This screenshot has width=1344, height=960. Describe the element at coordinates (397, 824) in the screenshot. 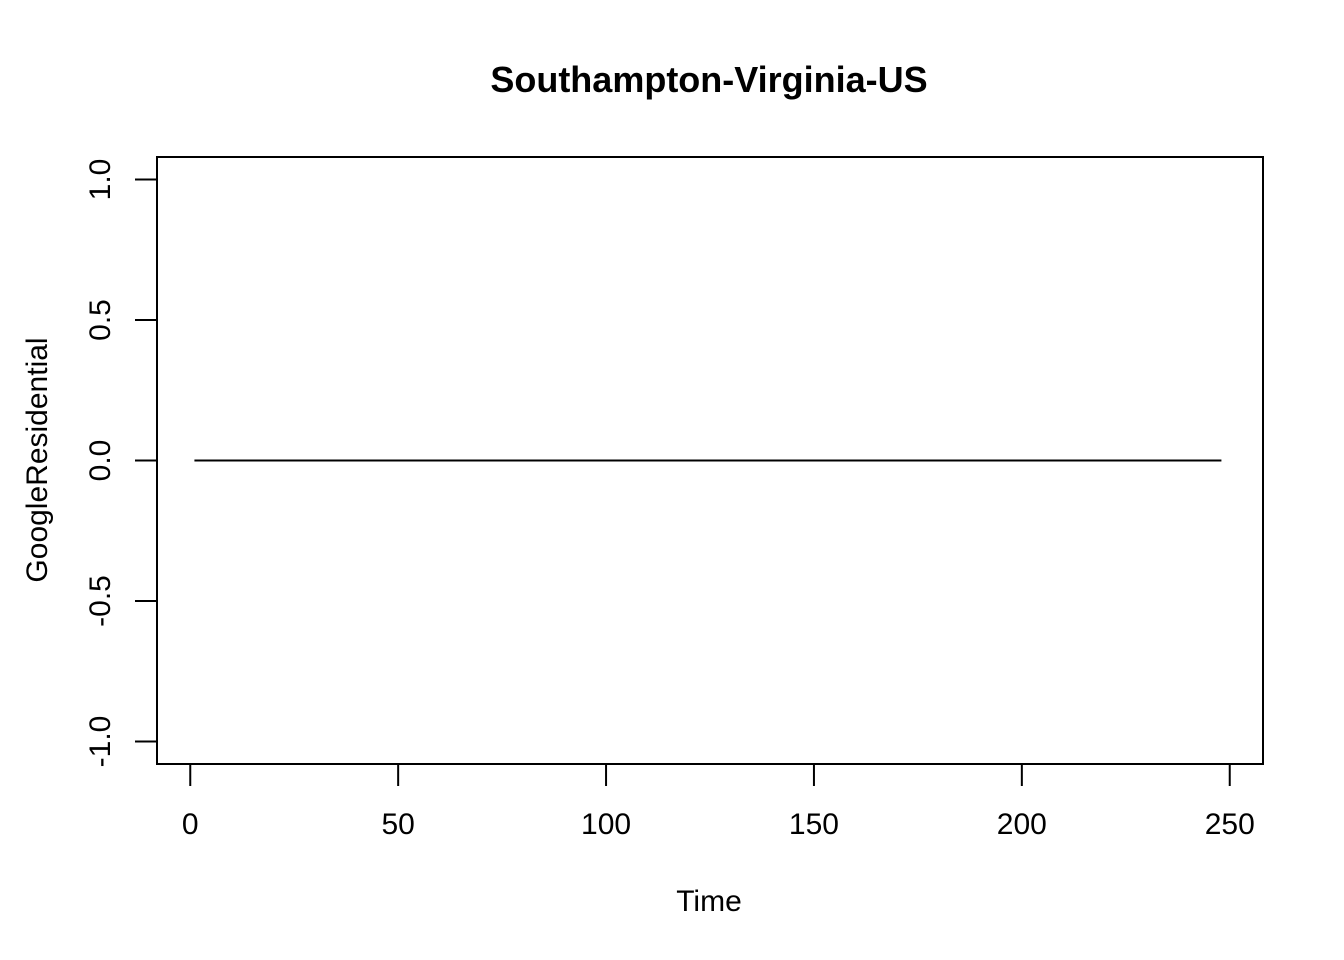

I see `x-tick-label: 50` at that location.